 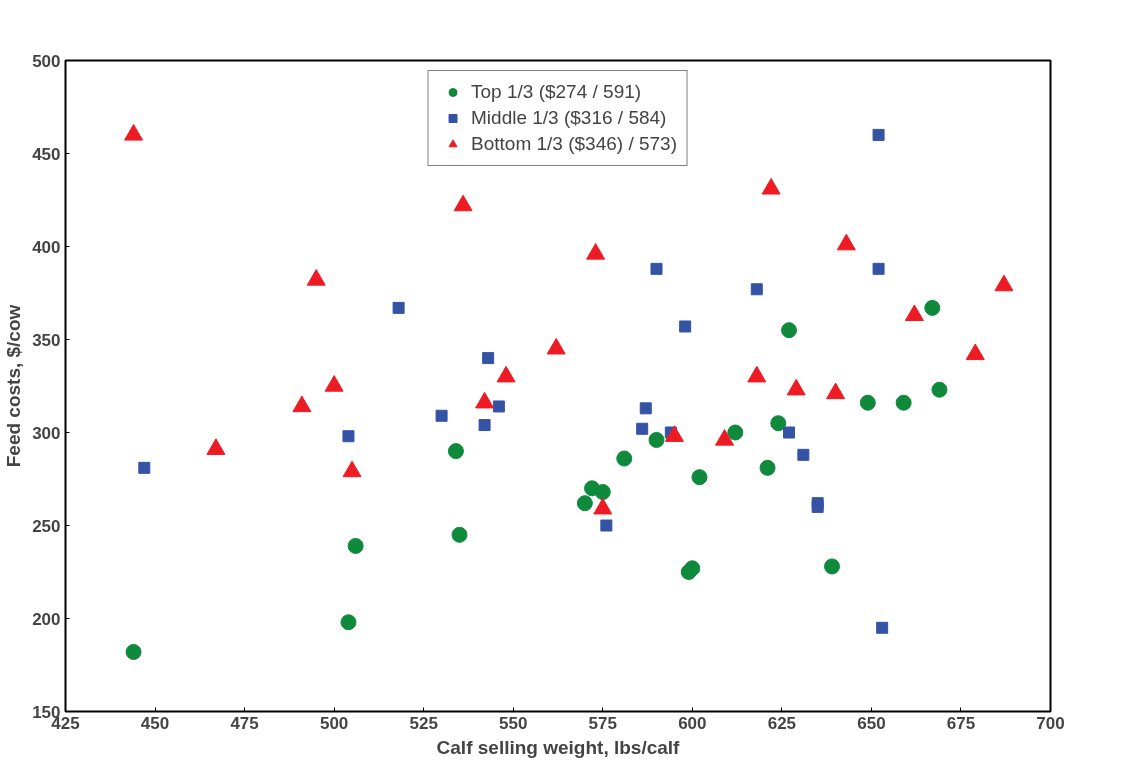 What do you see at coordinates (602, 723) in the screenshot?
I see `x-tick-label: 575` at bounding box center [602, 723].